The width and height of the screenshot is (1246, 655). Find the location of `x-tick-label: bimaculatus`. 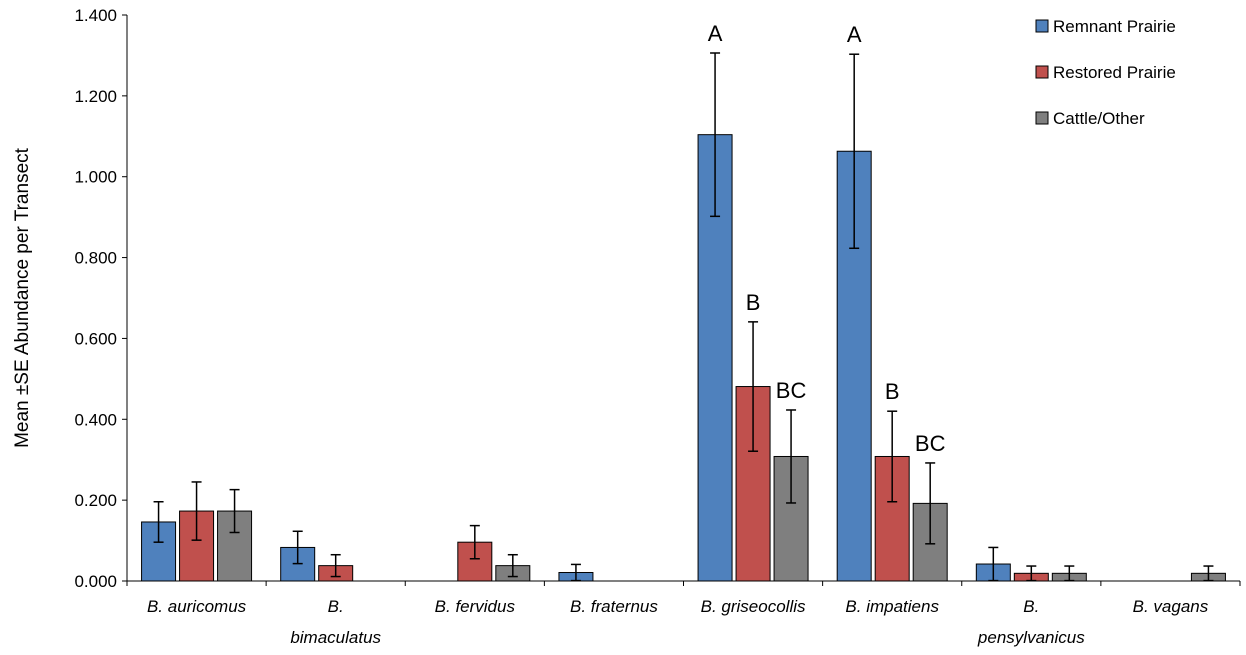

x-tick-label: bimaculatus is located at coordinates (335, 637).